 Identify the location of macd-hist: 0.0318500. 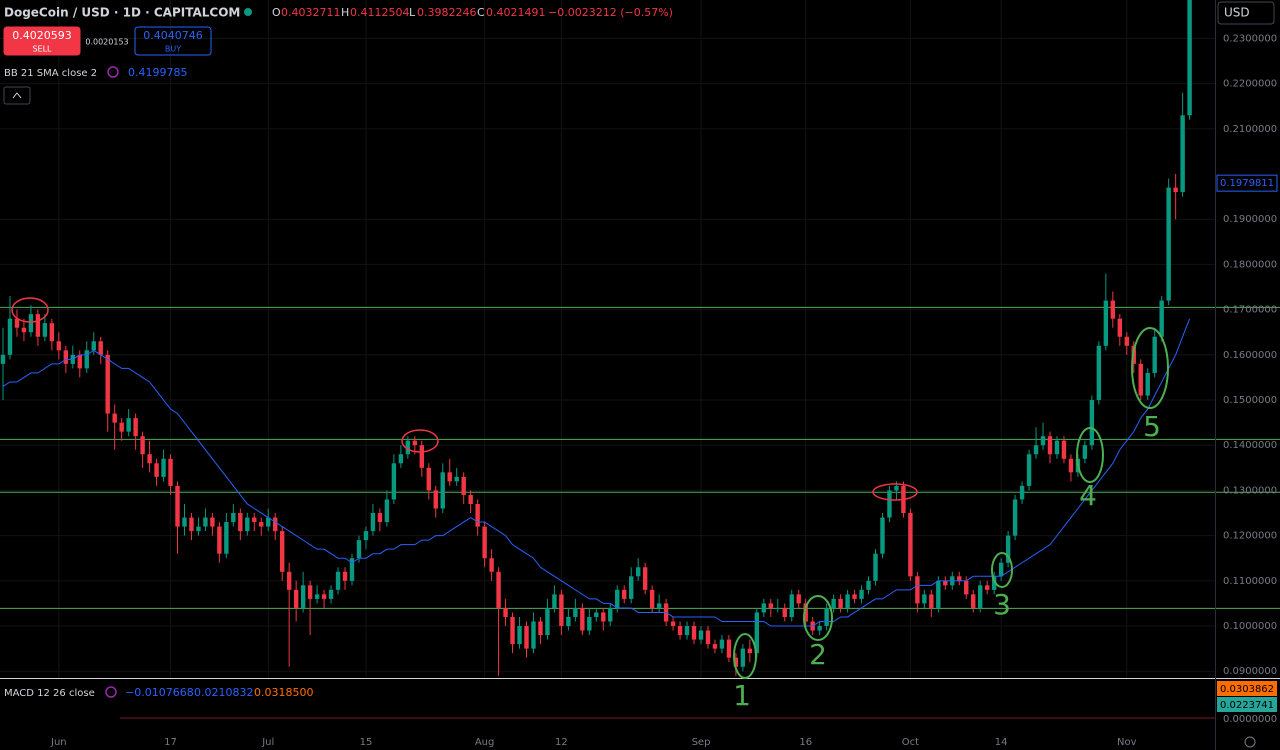
(284, 692).